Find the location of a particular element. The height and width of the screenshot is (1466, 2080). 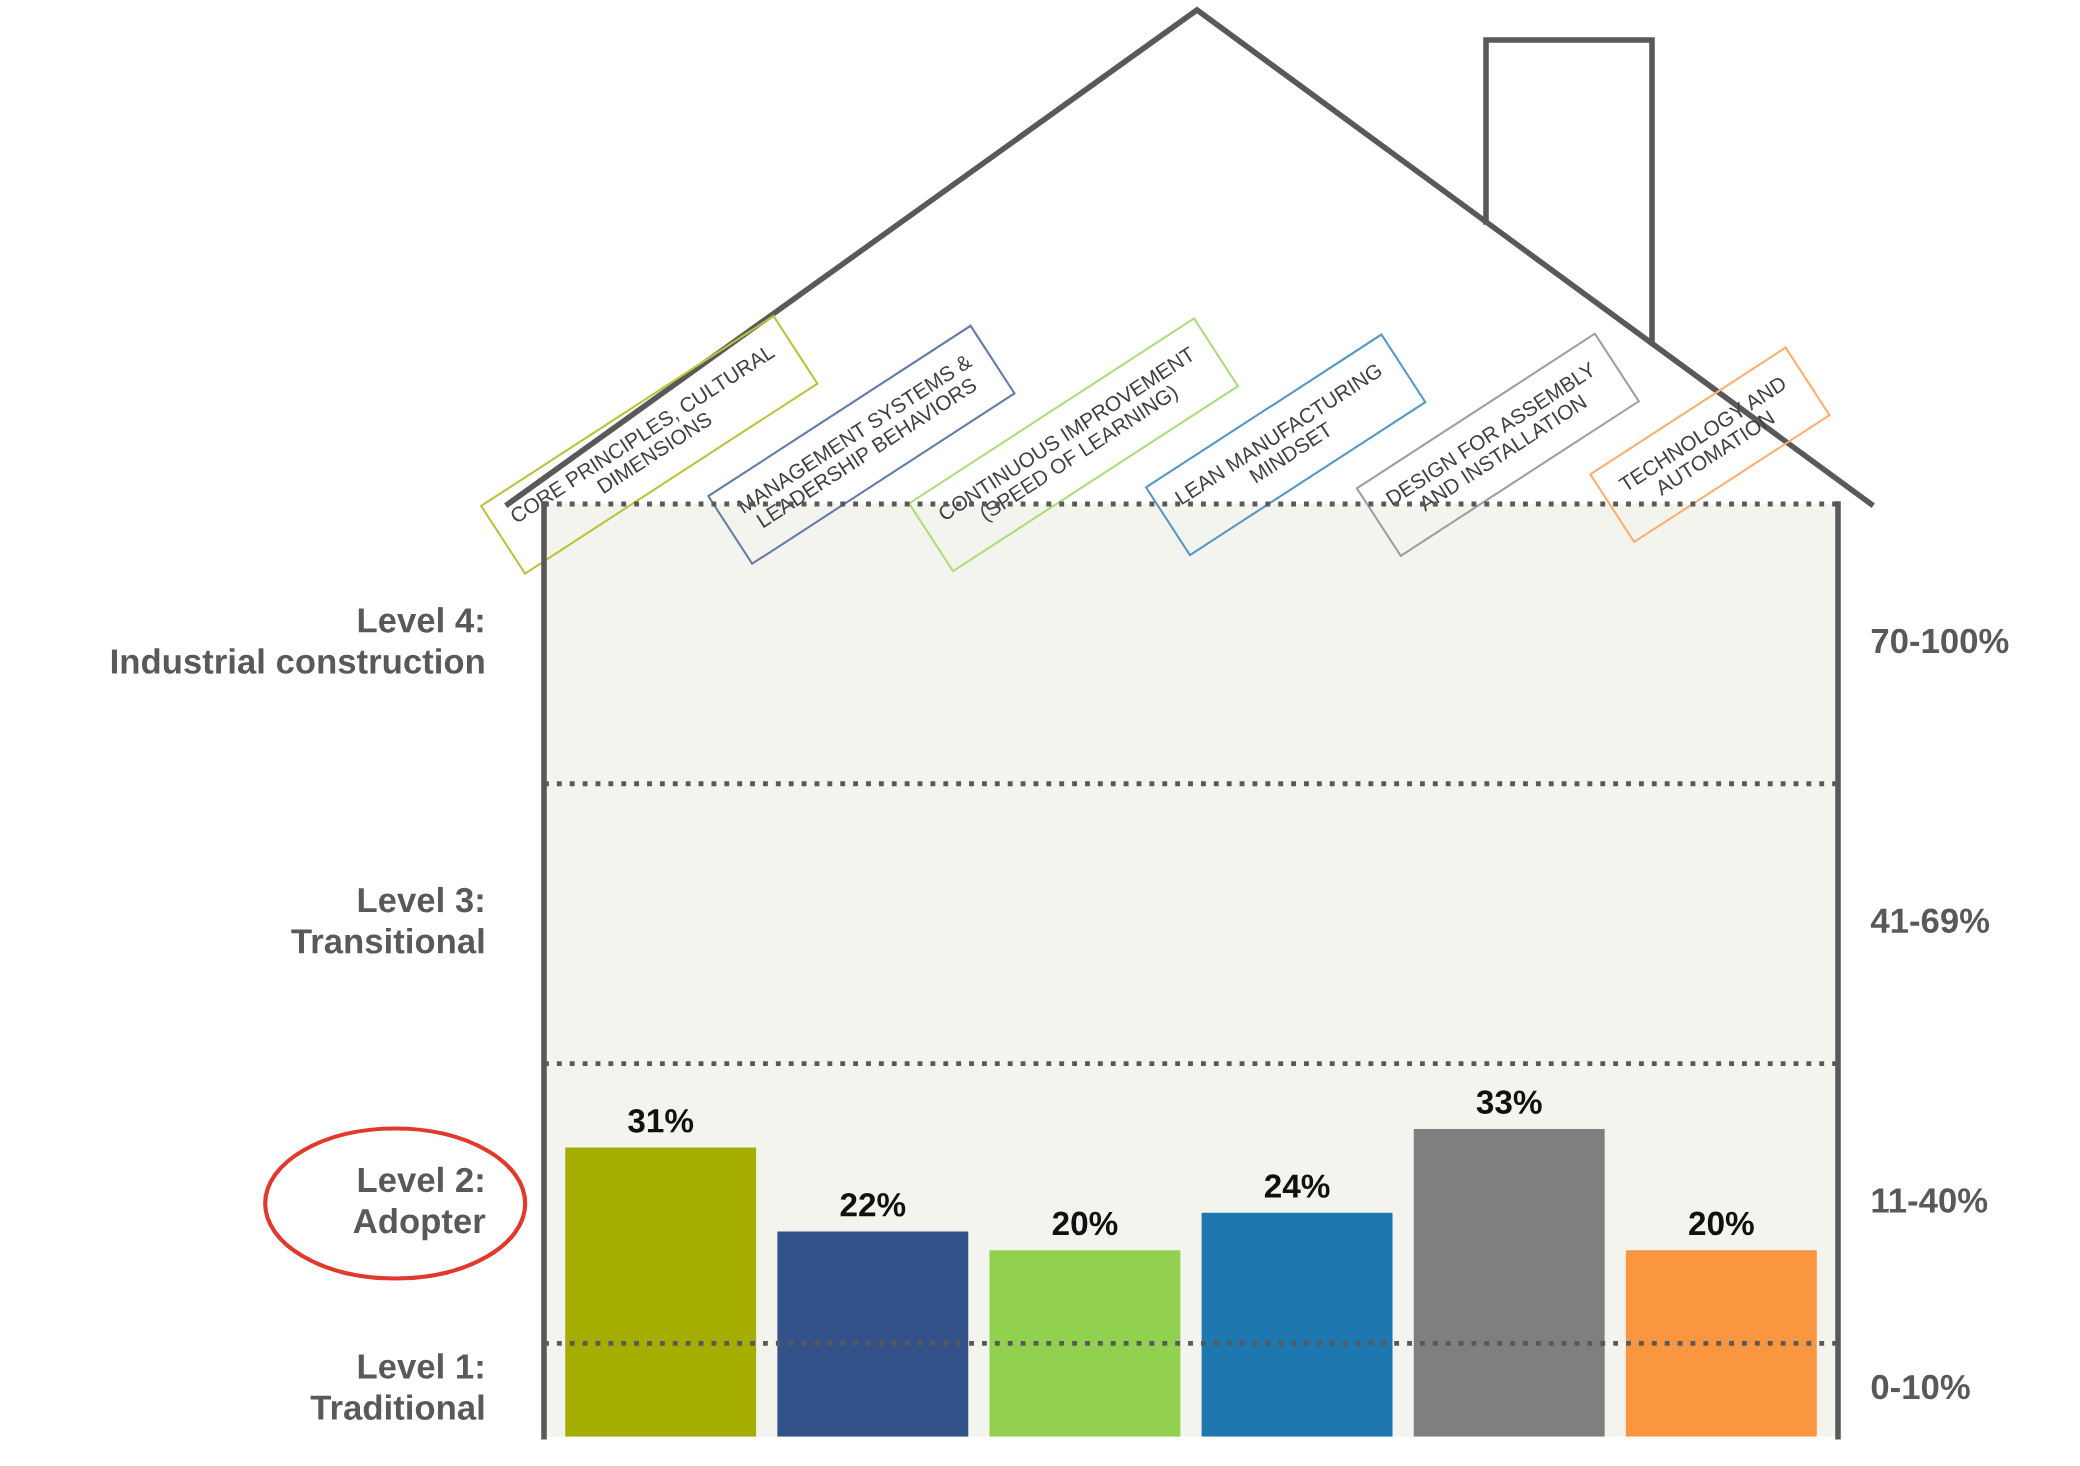

data-label: 24% is located at coordinates (1297, 1186).